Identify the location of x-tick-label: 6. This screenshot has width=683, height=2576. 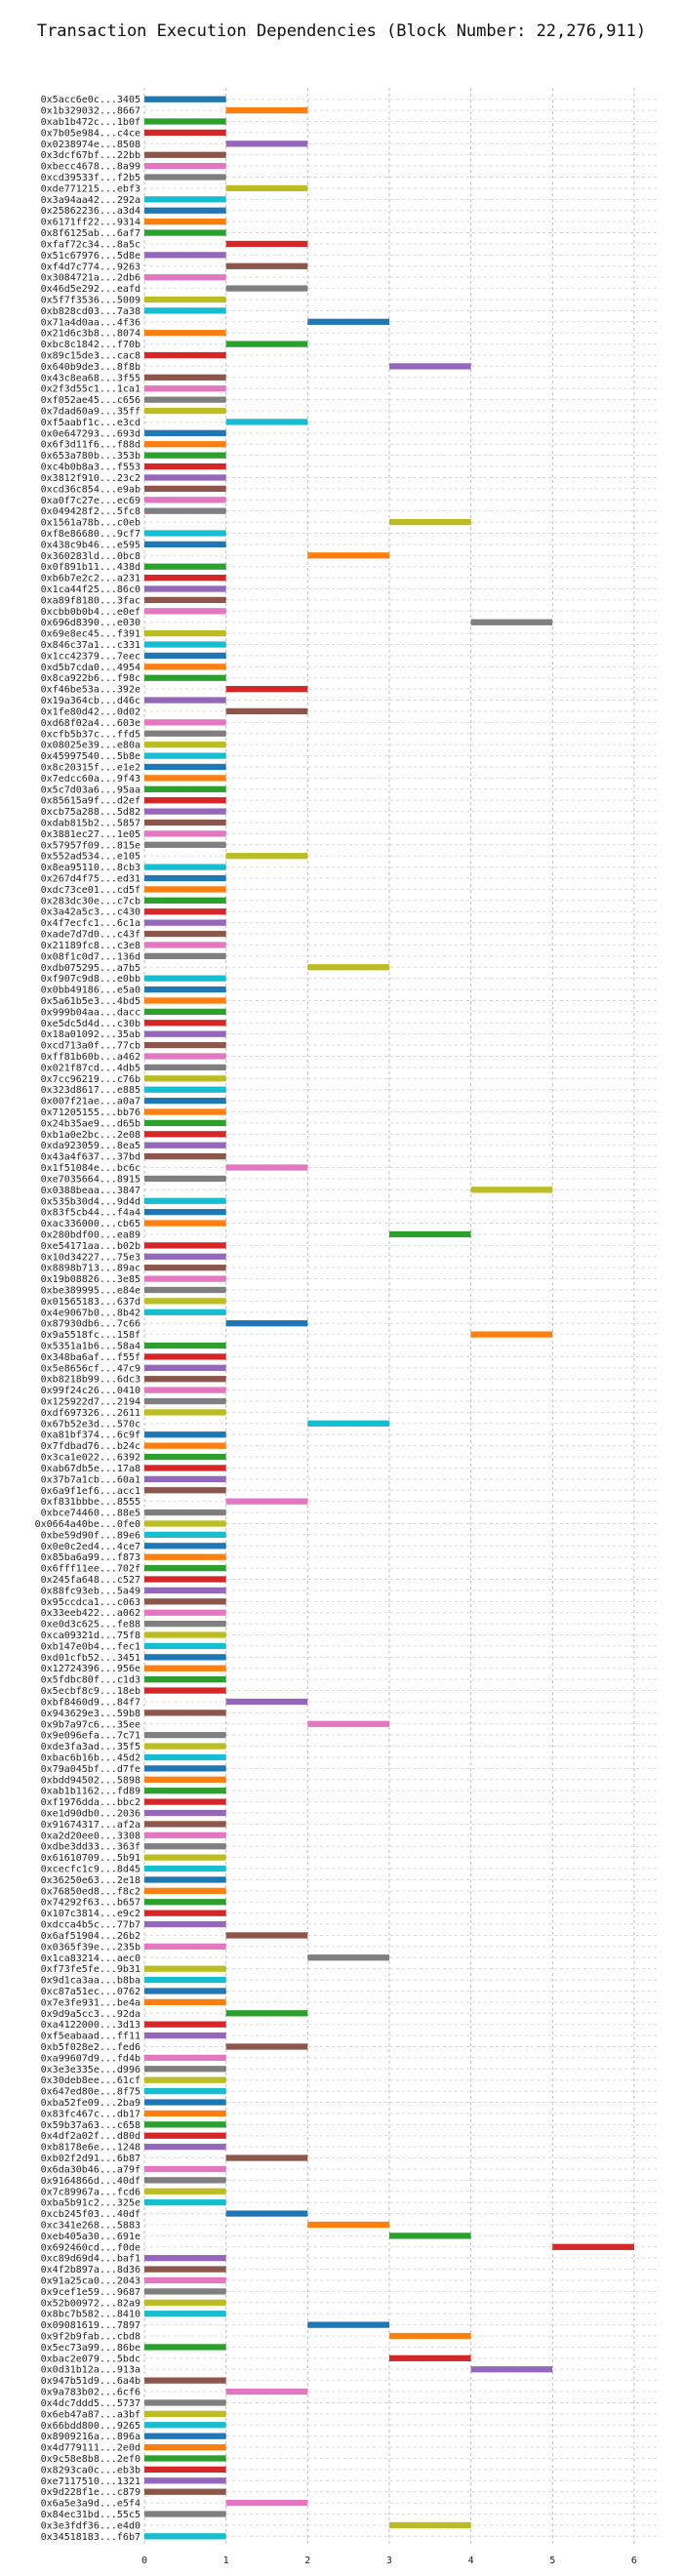
(634, 2561).